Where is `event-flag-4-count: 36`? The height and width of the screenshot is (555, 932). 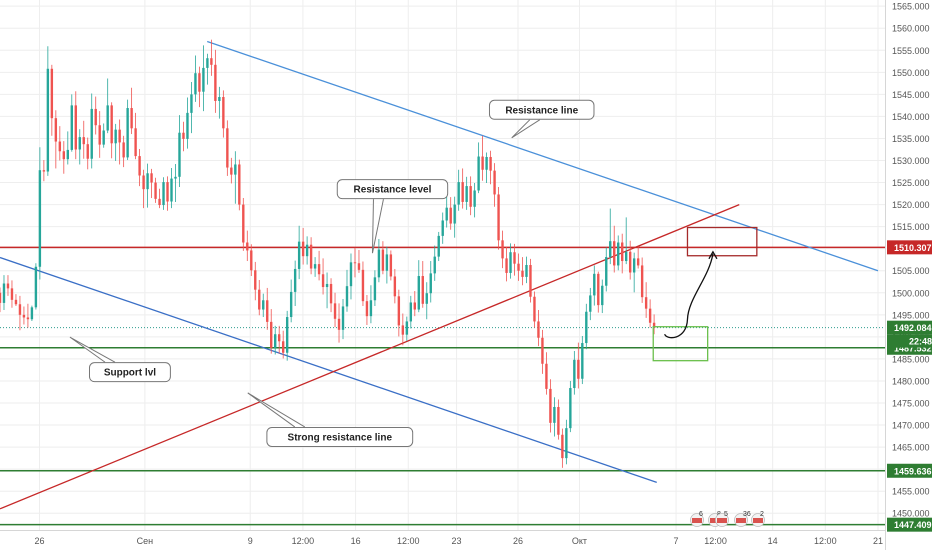
event-flag-4-count: 36 is located at coordinates (747, 514).